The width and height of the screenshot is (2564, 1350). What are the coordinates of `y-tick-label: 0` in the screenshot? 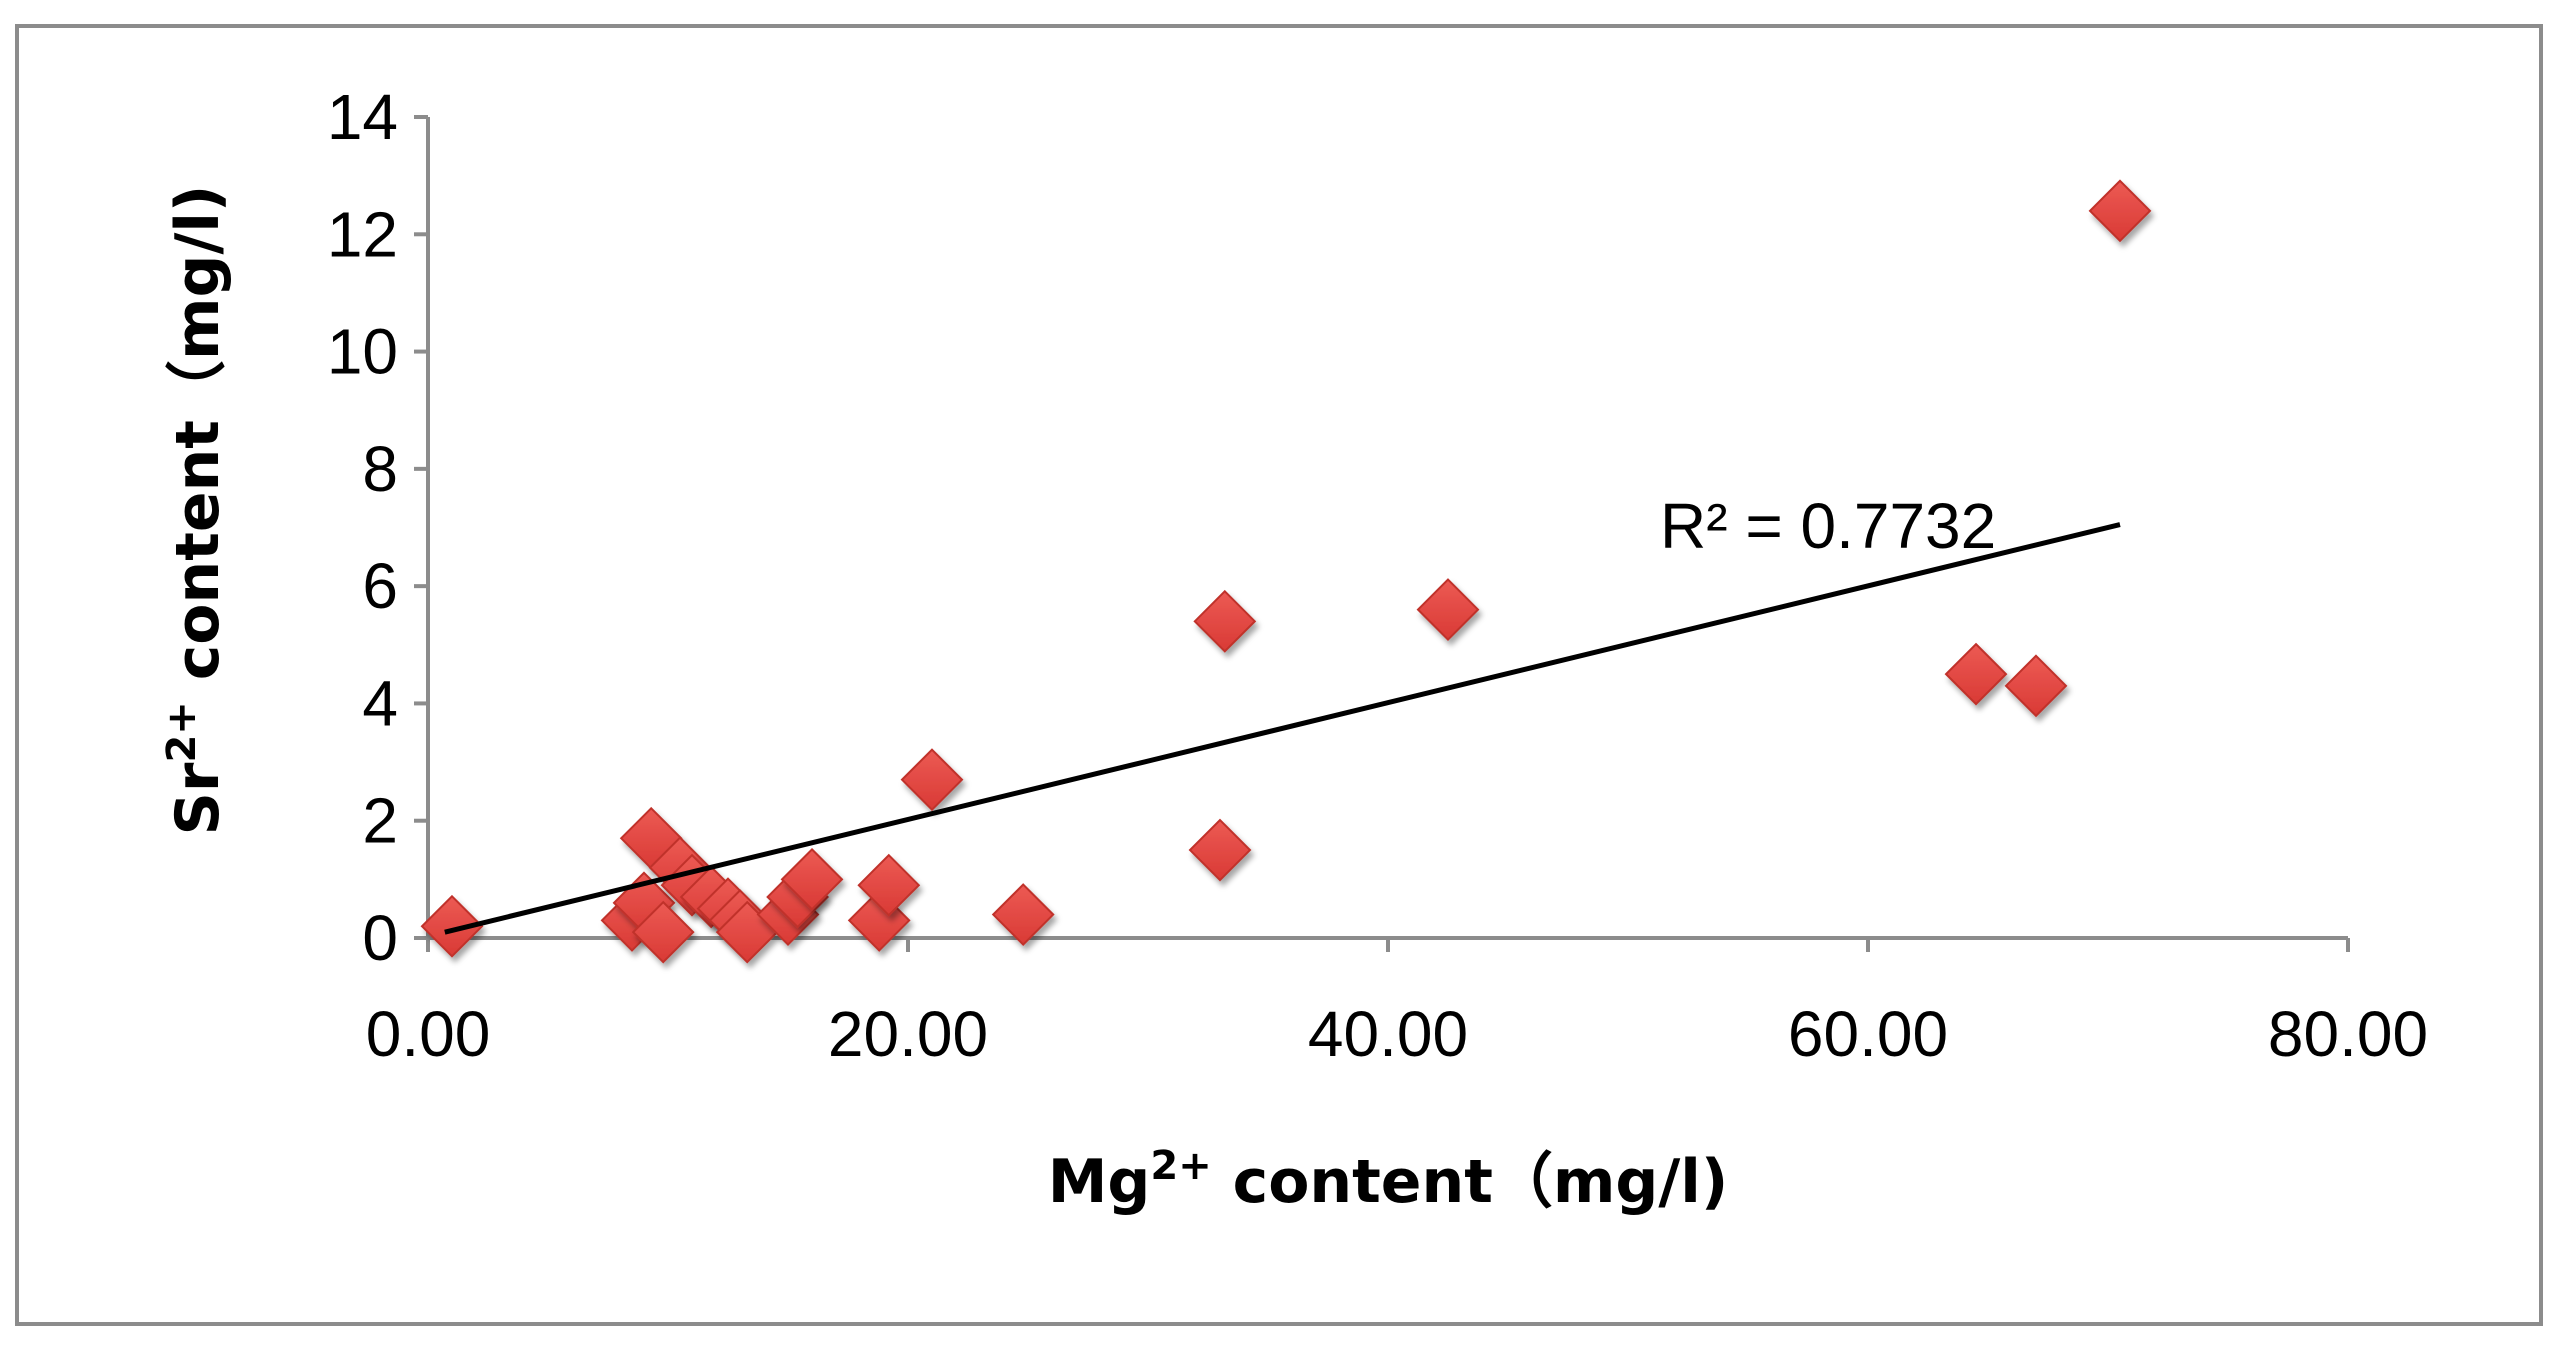 It's located at (380, 938).